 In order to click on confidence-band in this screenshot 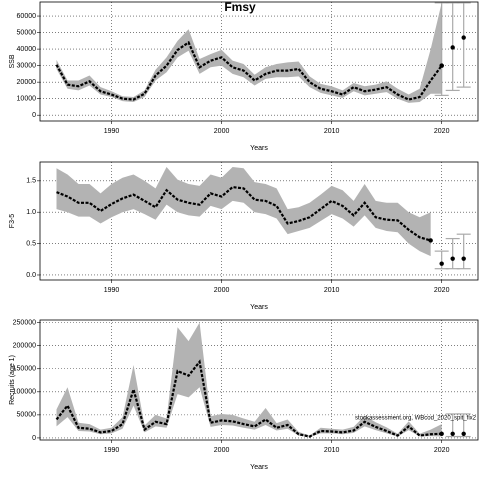, I will do `click(243, 212)`.